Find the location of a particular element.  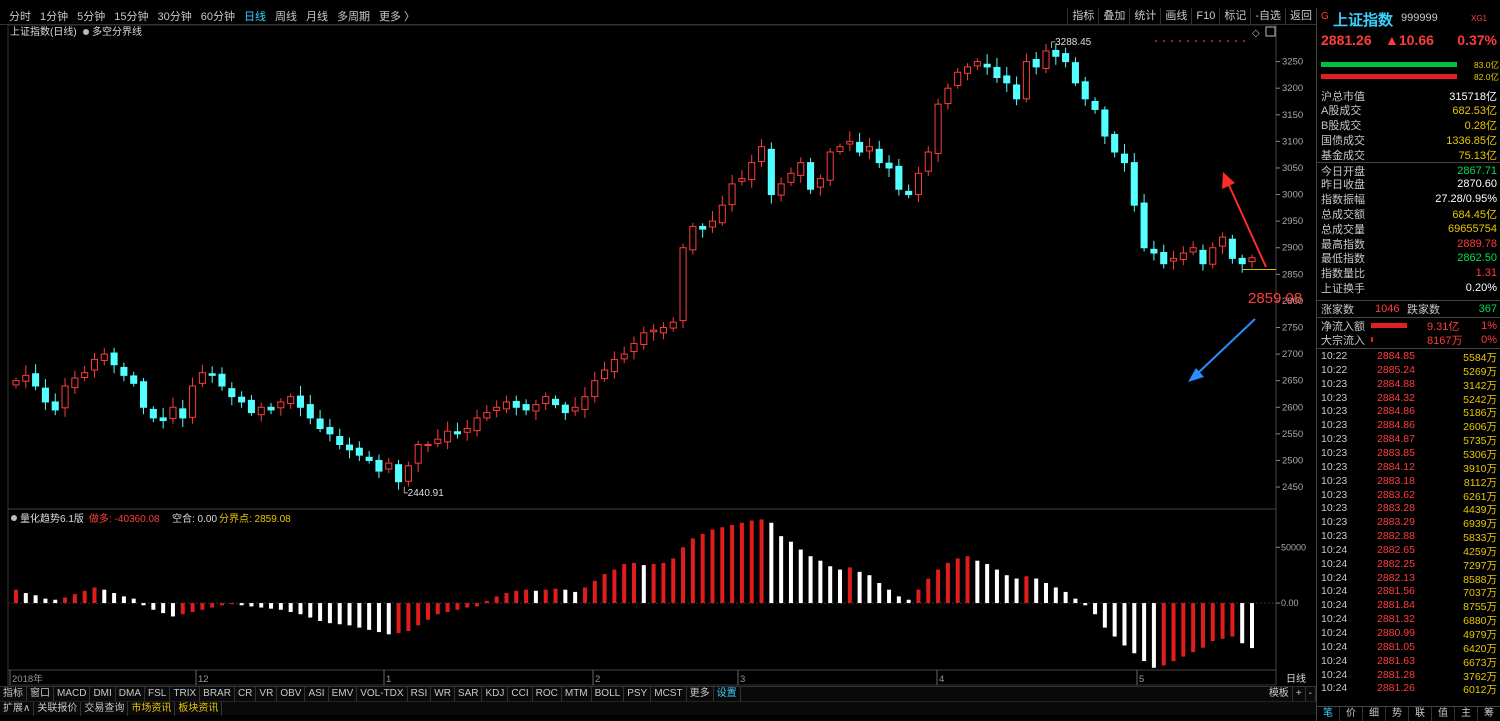

period-tab: 30分钟 is located at coordinates (174, 17).